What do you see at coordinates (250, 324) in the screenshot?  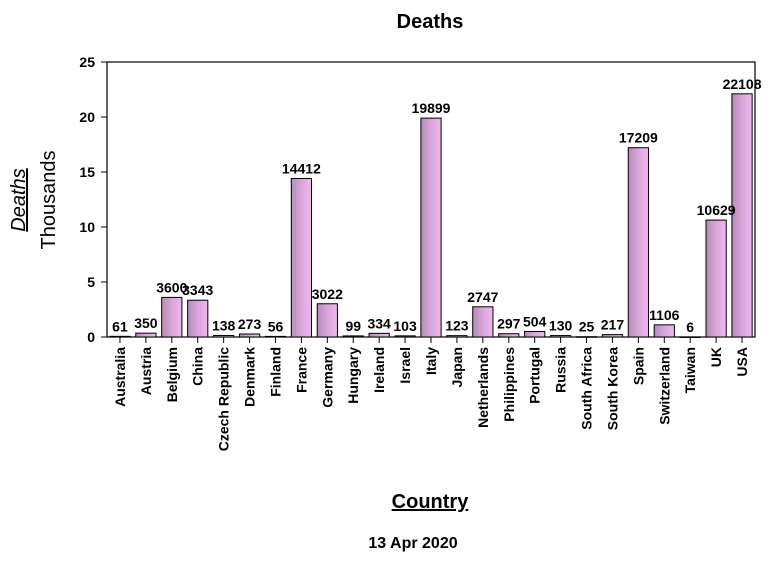 I see `data-label: 273` at bounding box center [250, 324].